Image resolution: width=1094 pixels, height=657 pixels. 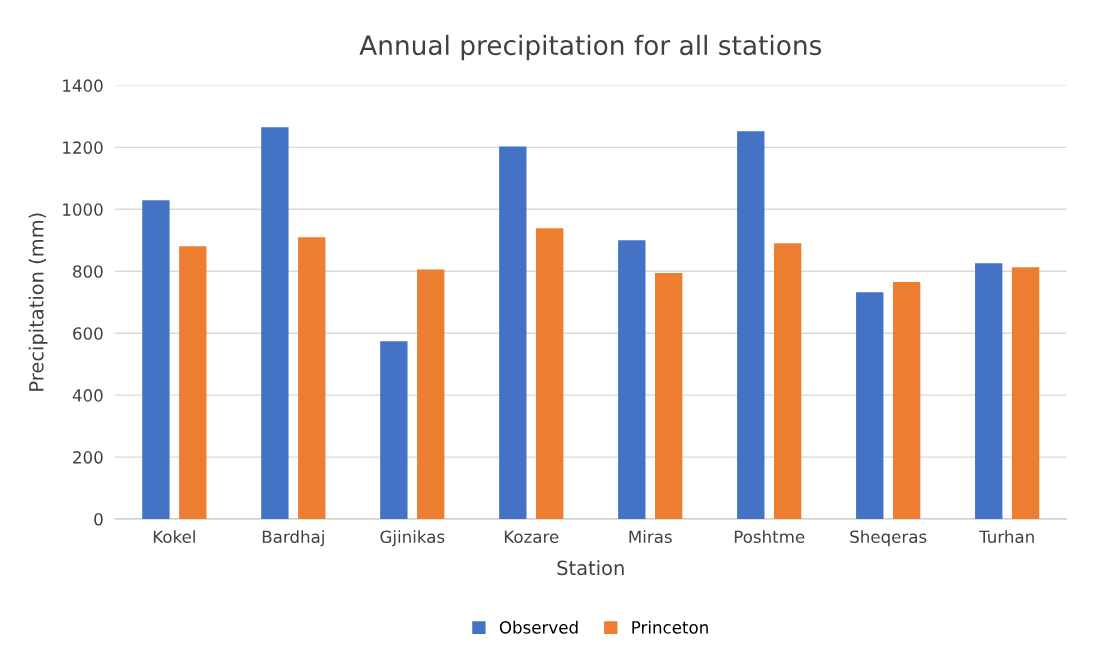 What do you see at coordinates (670, 627) in the screenshot?
I see `legend-label: Princeton` at bounding box center [670, 627].